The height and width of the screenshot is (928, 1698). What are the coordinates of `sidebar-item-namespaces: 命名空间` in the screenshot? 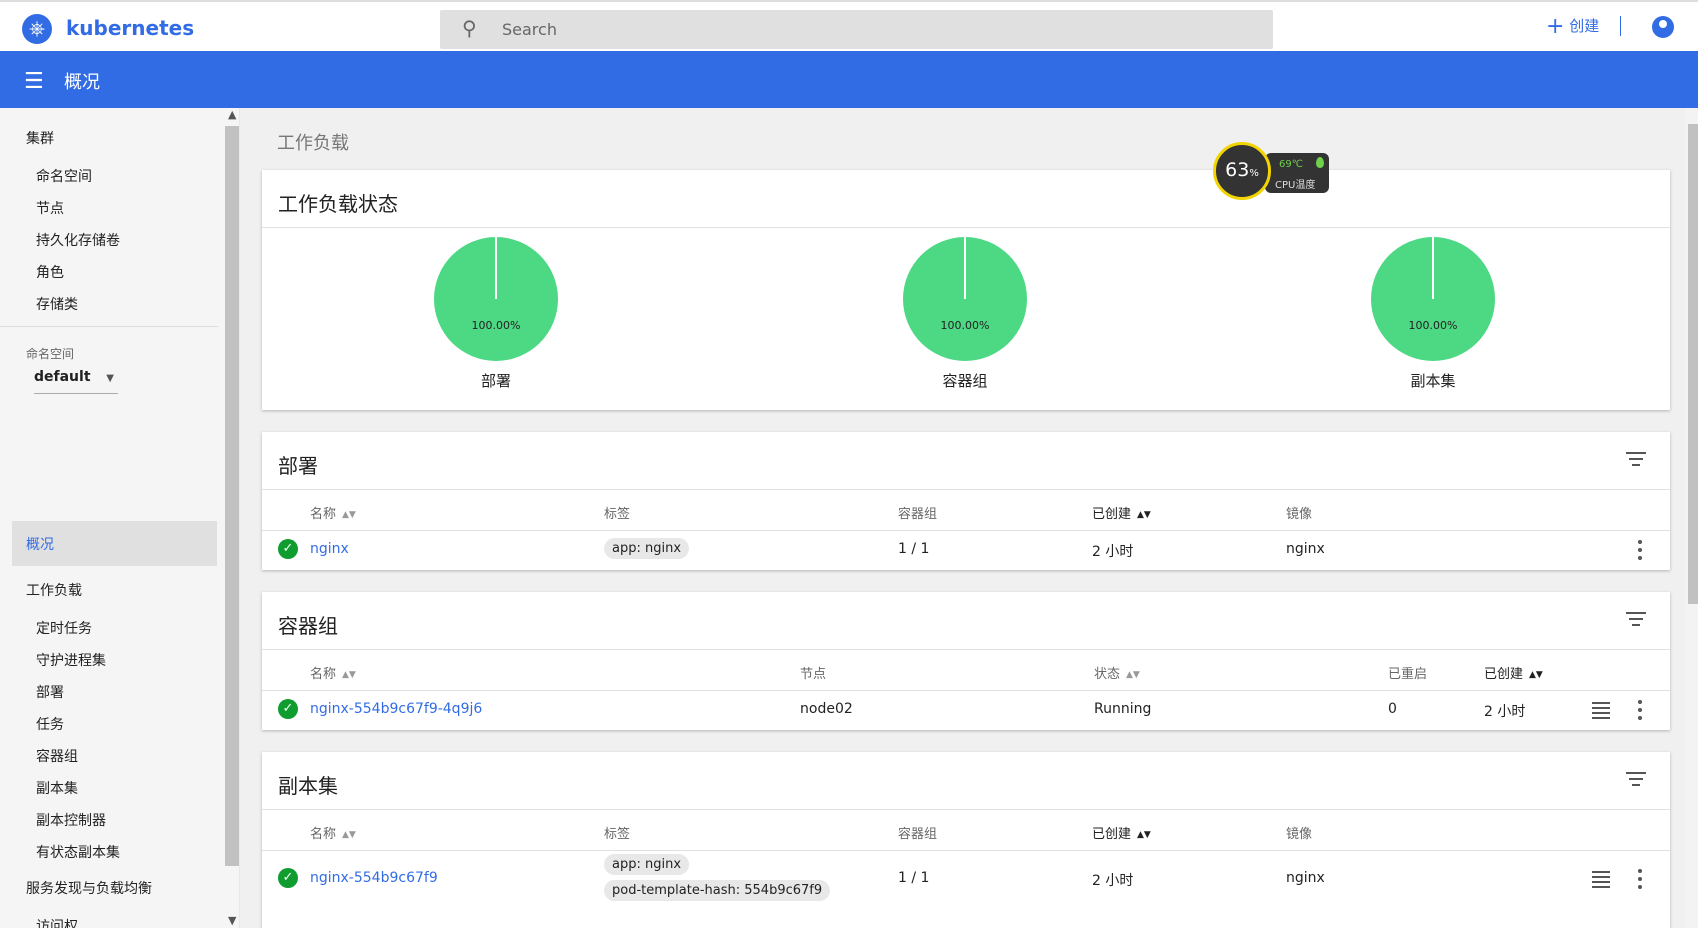 It's located at (64, 177).